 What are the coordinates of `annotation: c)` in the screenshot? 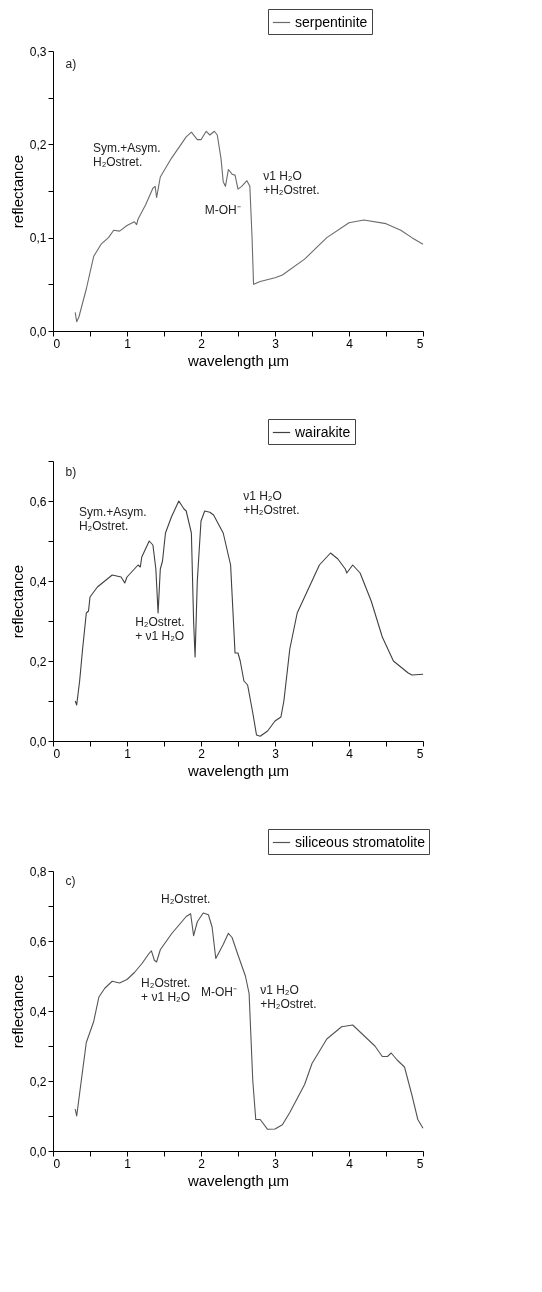 It's located at (70, 881).